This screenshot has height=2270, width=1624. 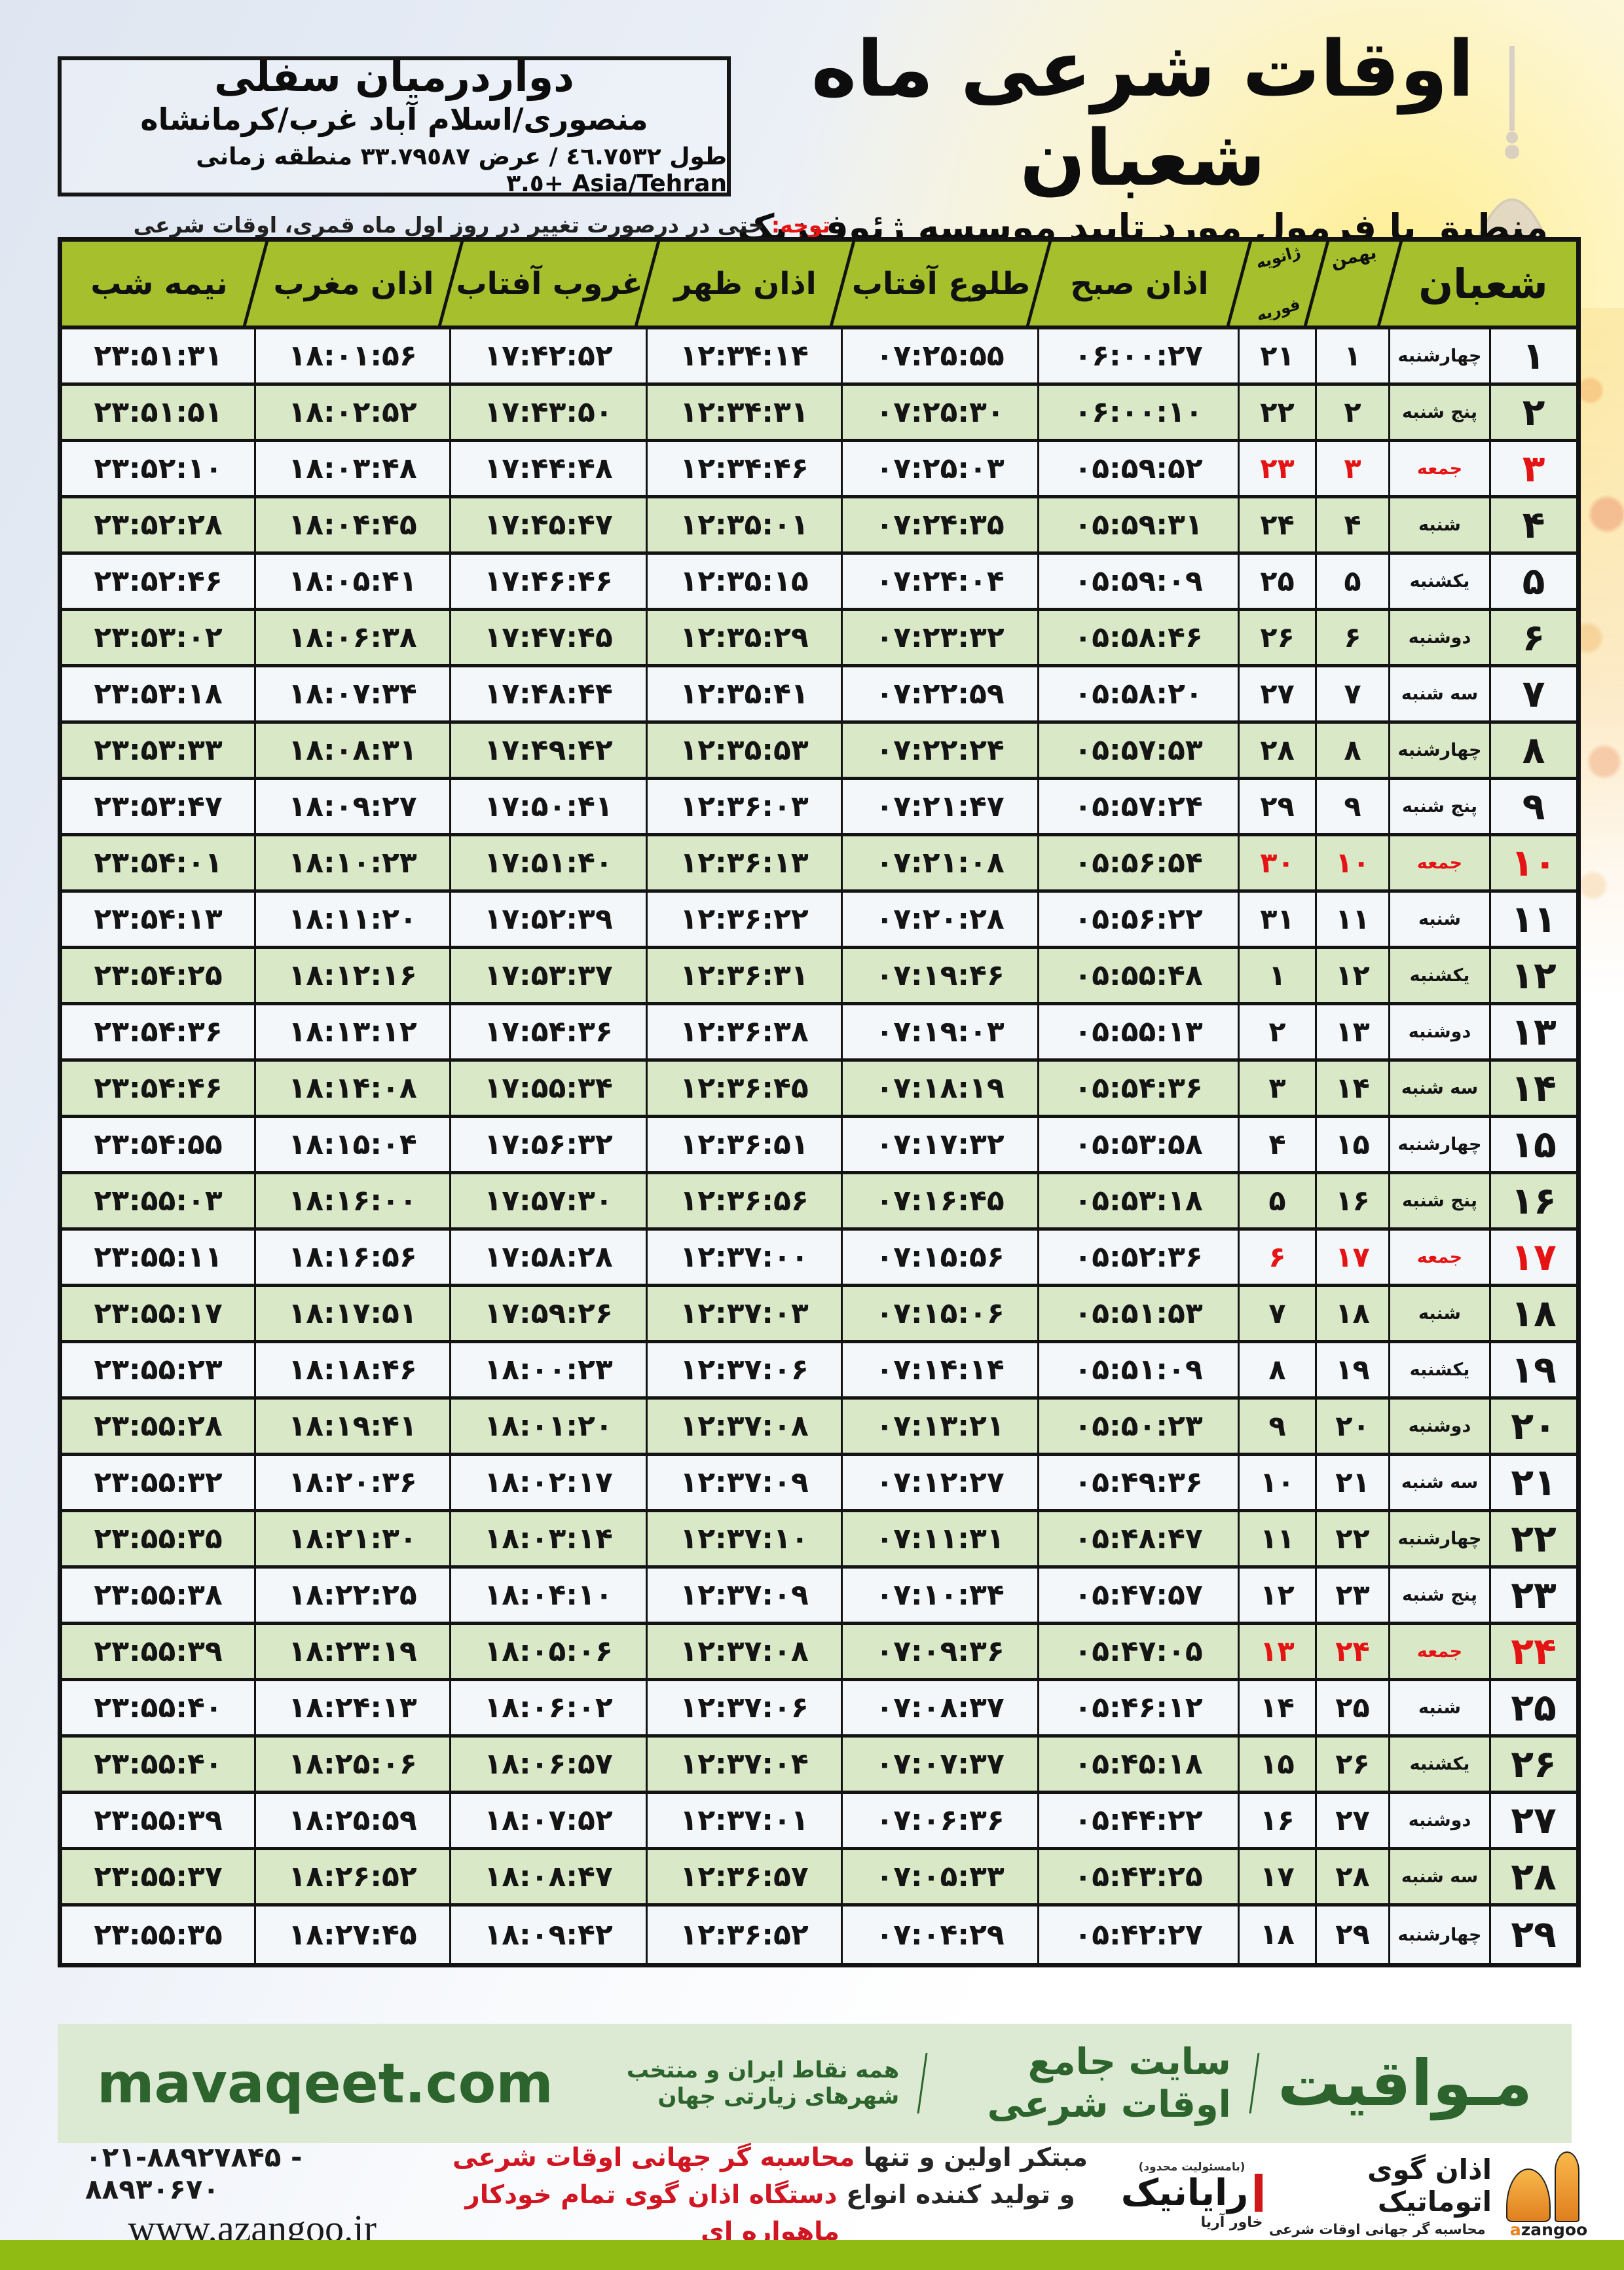 I want to click on location-name: دواردرمیان سفلی, so click(x=394, y=77).